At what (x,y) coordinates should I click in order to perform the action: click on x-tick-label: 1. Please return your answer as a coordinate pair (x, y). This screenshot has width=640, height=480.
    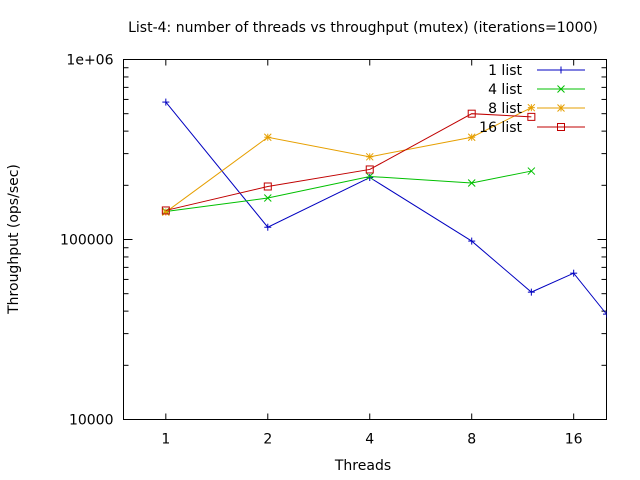
    Looking at the image, I should click on (165, 440).